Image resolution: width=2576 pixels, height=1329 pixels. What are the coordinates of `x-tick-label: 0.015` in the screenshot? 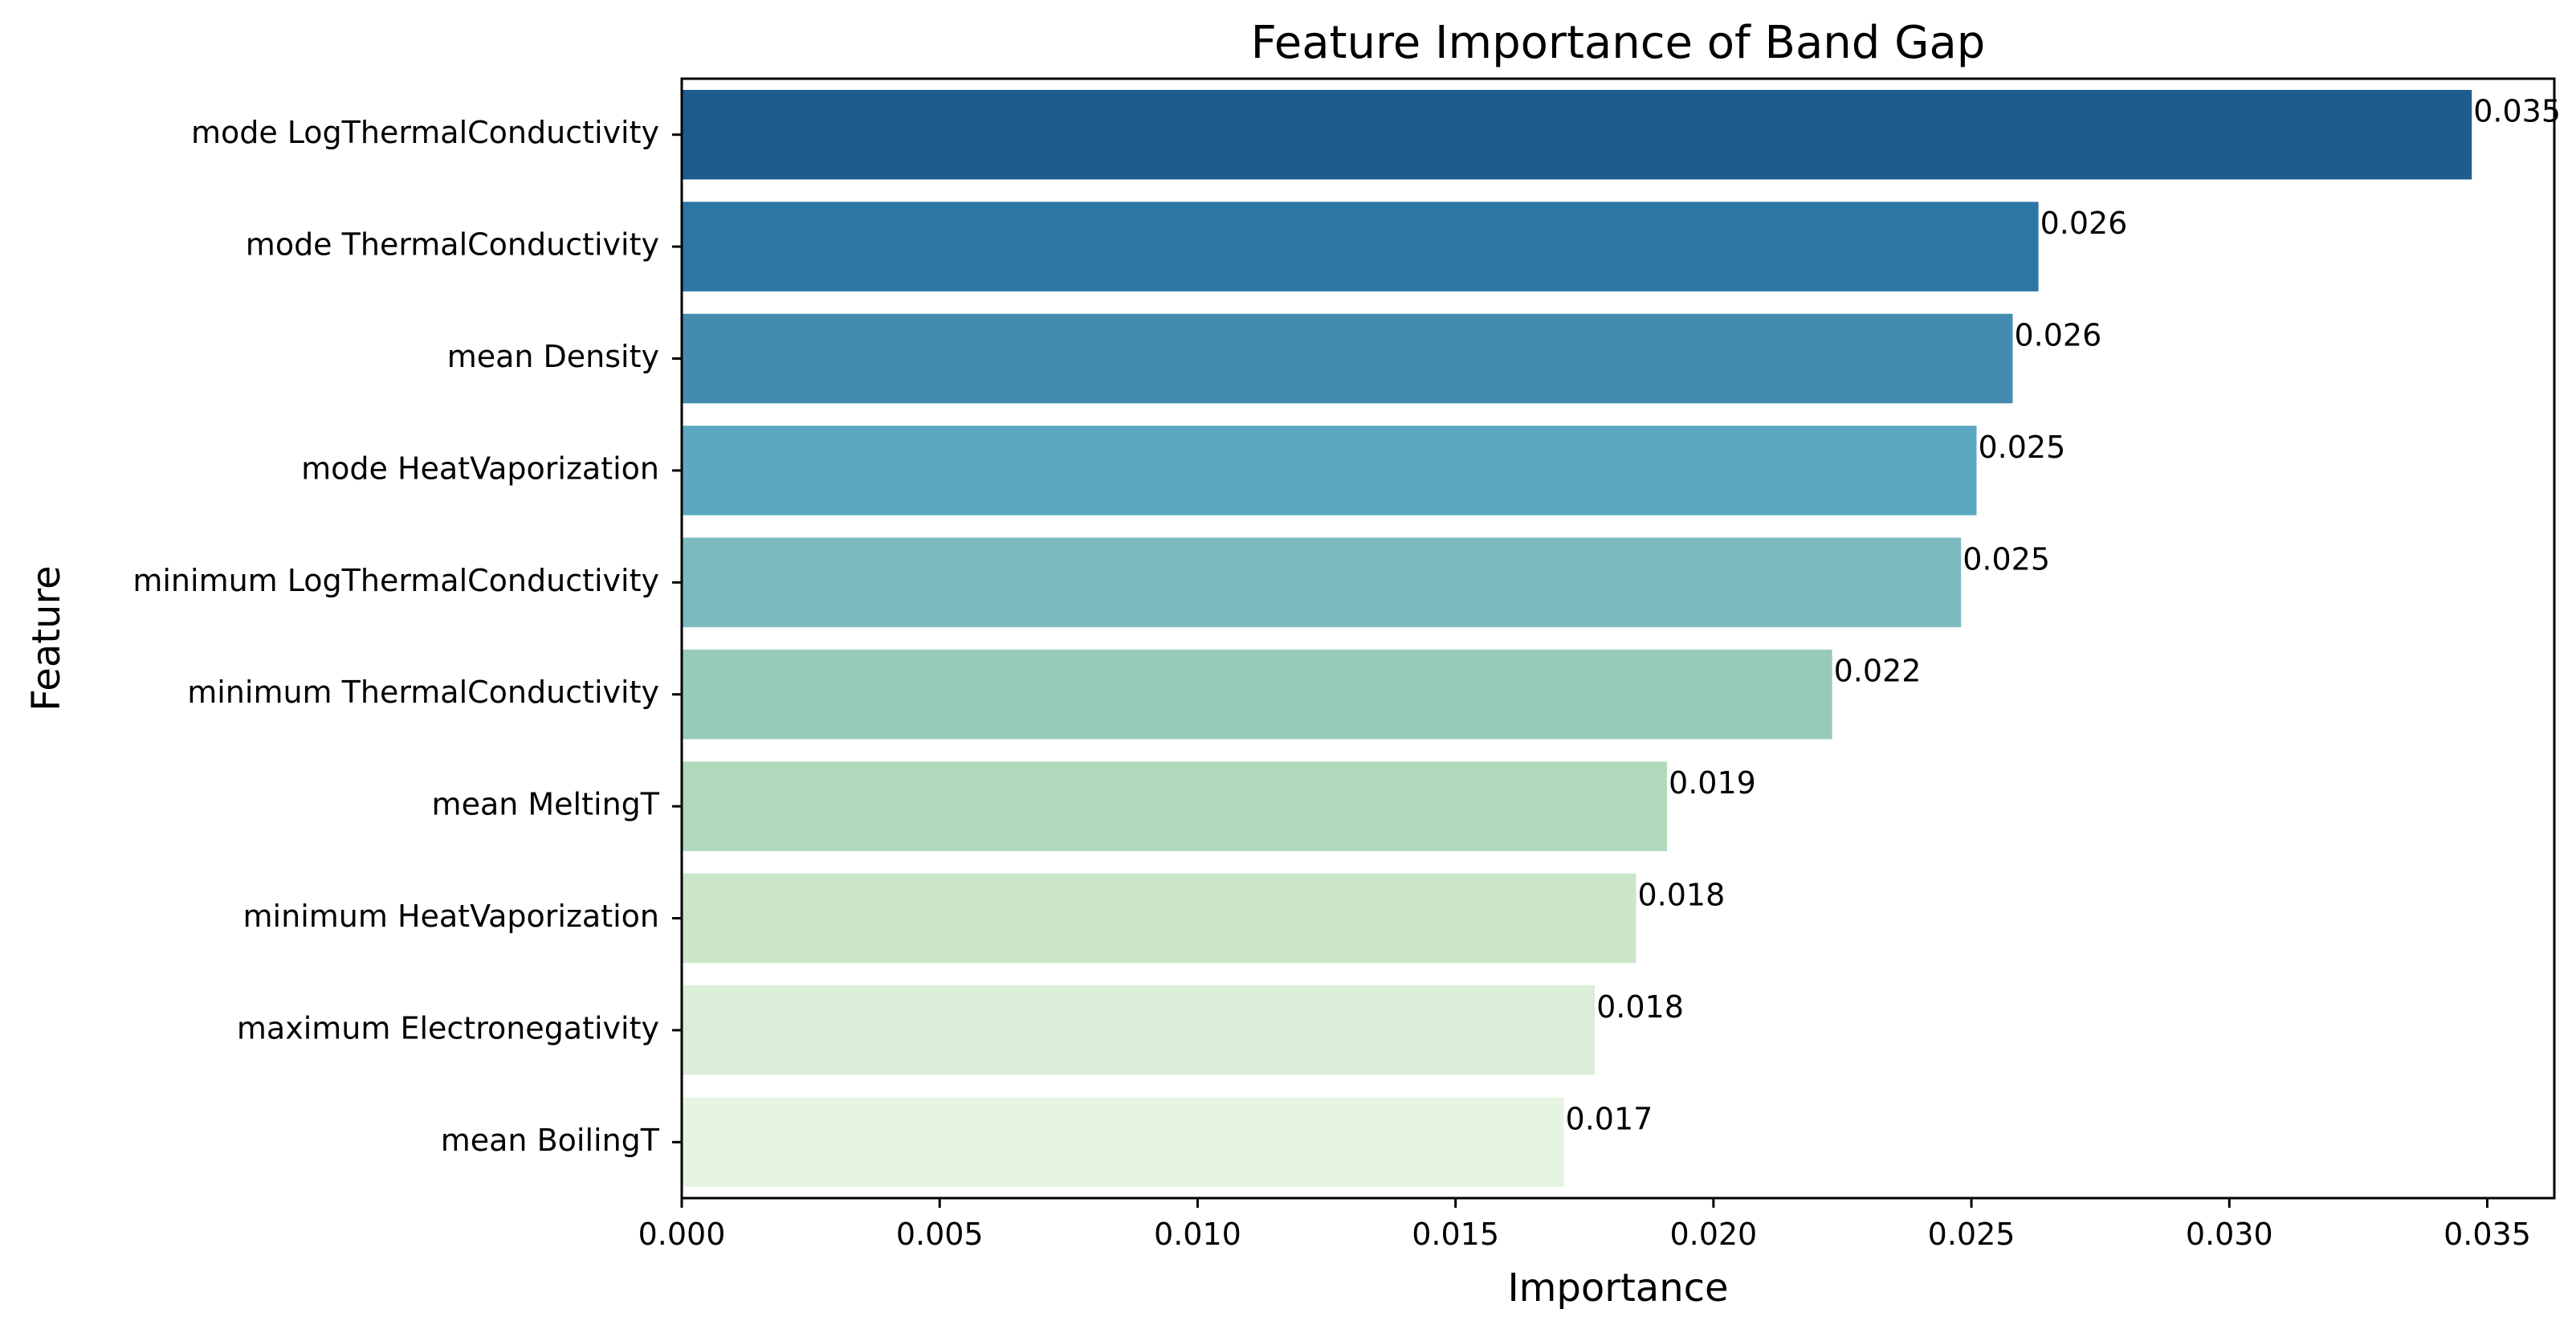 It's located at (1455, 1234).